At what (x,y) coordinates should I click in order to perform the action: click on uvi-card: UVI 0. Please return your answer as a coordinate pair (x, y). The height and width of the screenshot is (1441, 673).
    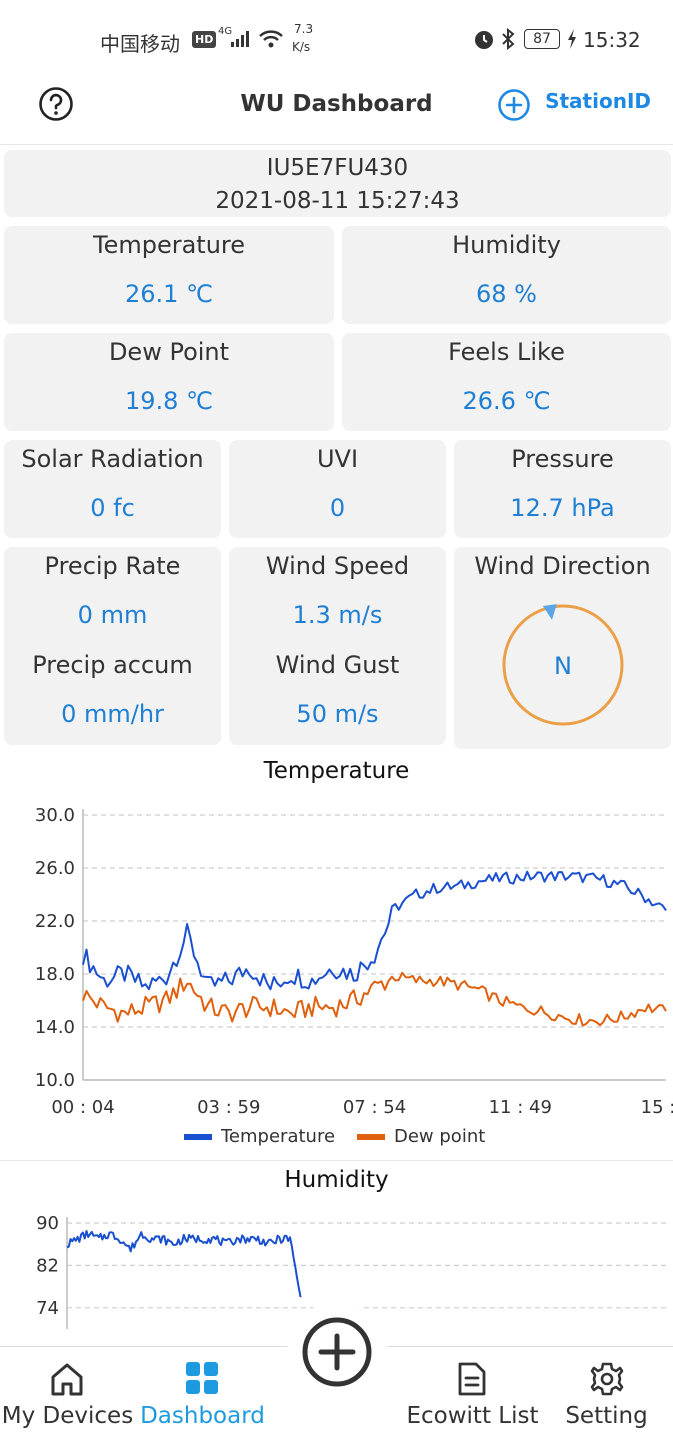
    Looking at the image, I should click on (337, 489).